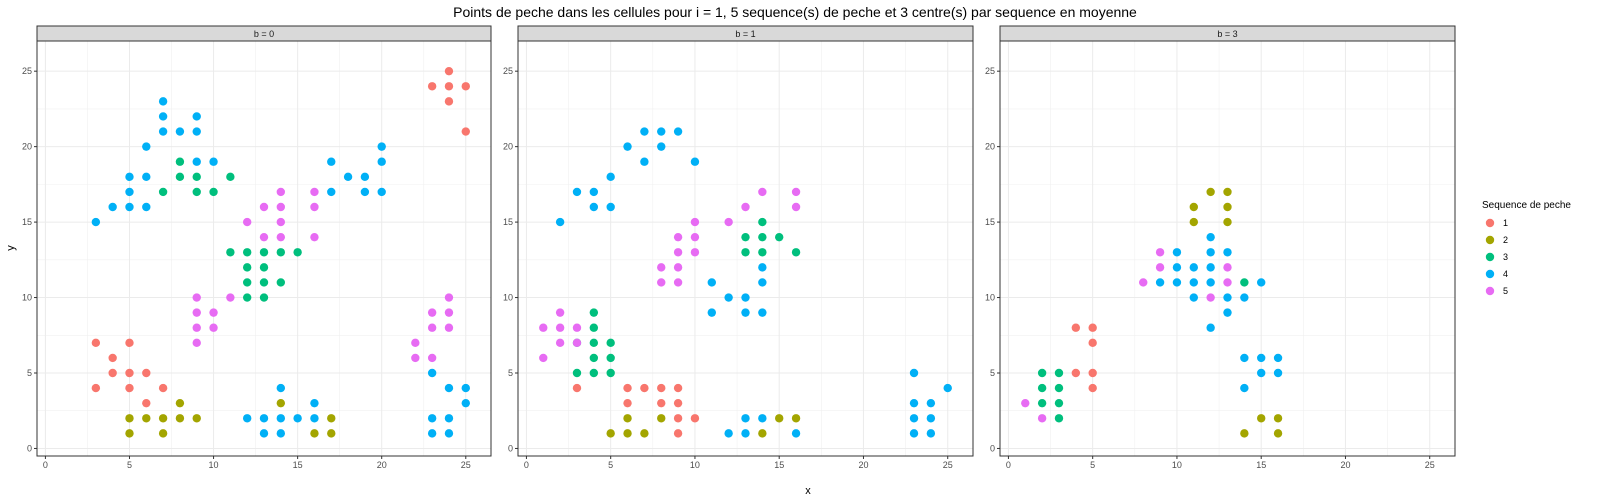 The image size is (1600, 500). I want to click on y-tick-label: 0, so click(29, 448).